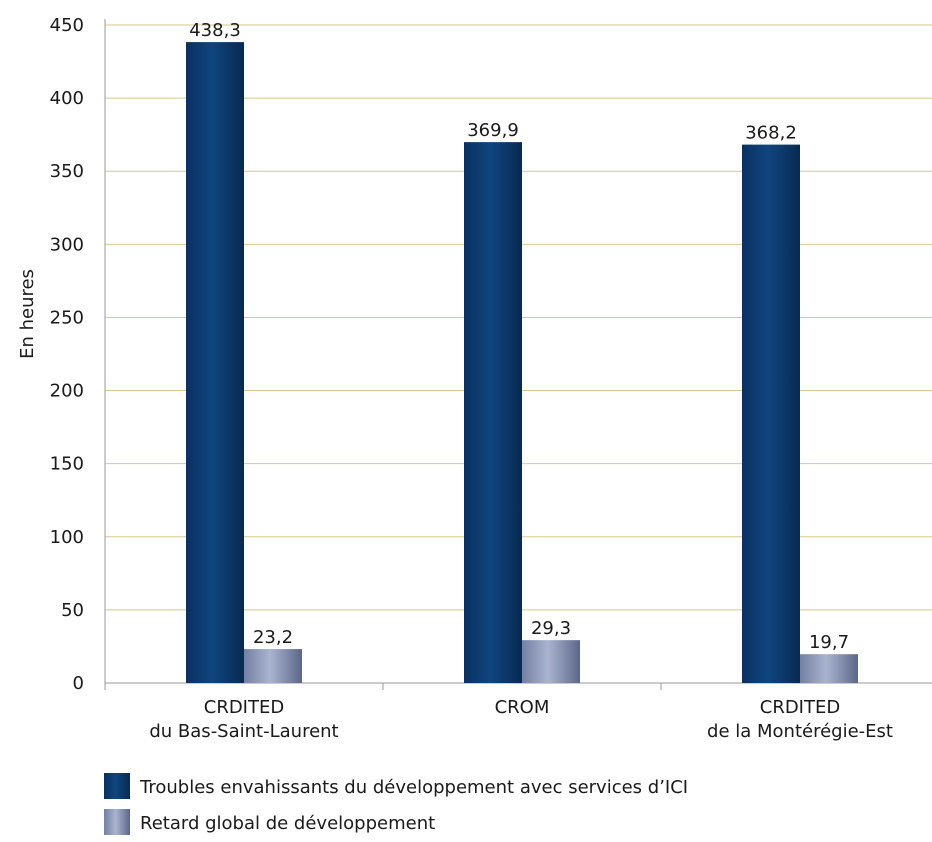 The image size is (932, 842). Describe the element at coordinates (771, 133) in the screenshot. I see `data-label: 368,2` at that location.